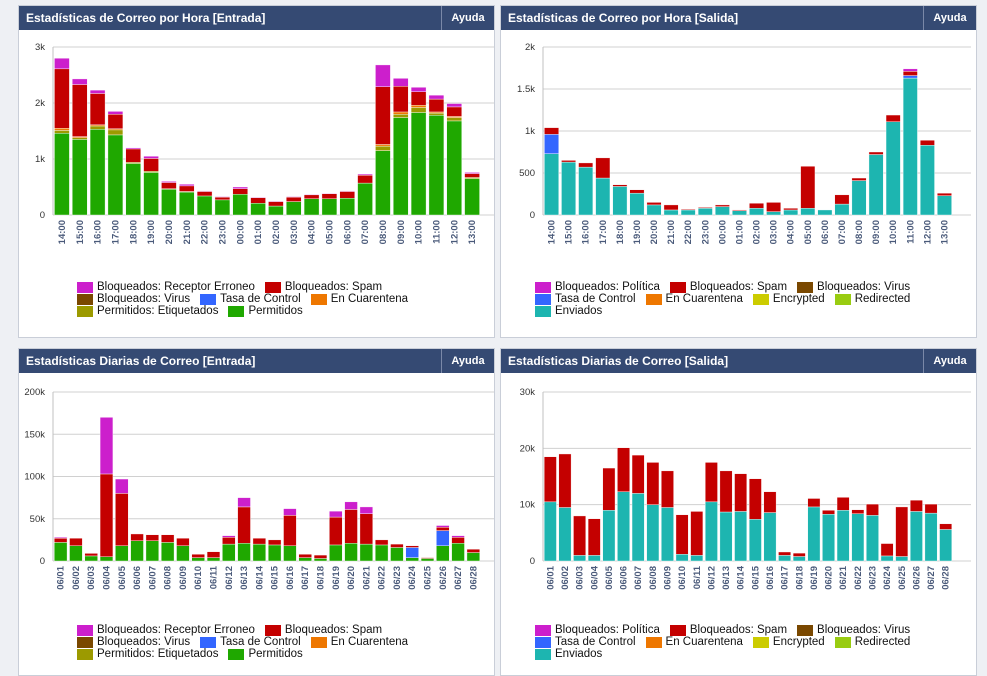  Describe the element at coordinates (147, 311) in the screenshot. I see `legend-item: Permitidos: Etiquetados` at that location.